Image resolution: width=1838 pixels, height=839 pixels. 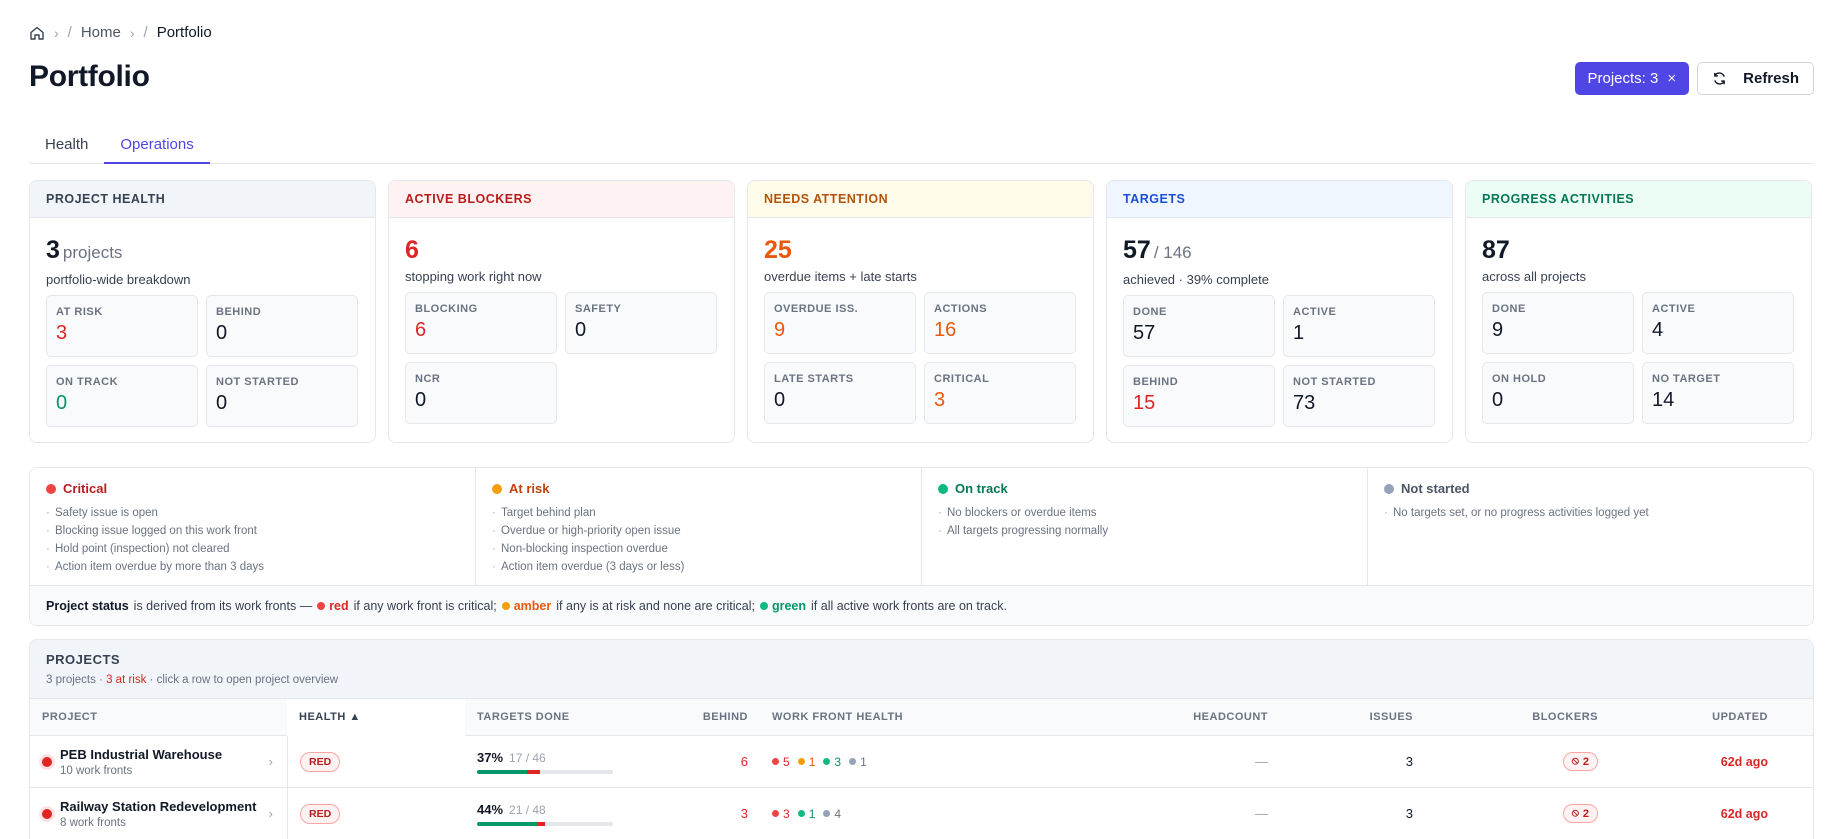 What do you see at coordinates (725, 717) in the screenshot?
I see `col-behind: BEHIND` at bounding box center [725, 717].